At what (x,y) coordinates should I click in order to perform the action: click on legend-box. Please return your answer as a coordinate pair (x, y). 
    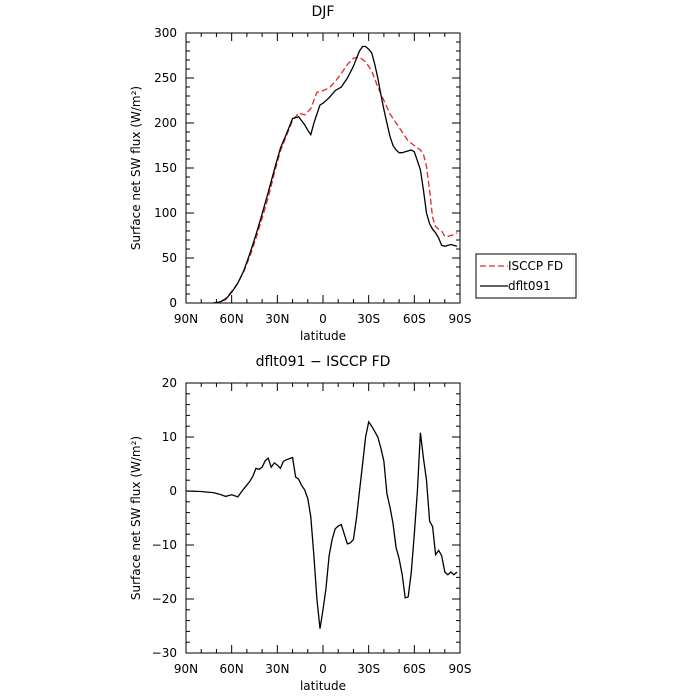
    Looking at the image, I should click on (526, 276).